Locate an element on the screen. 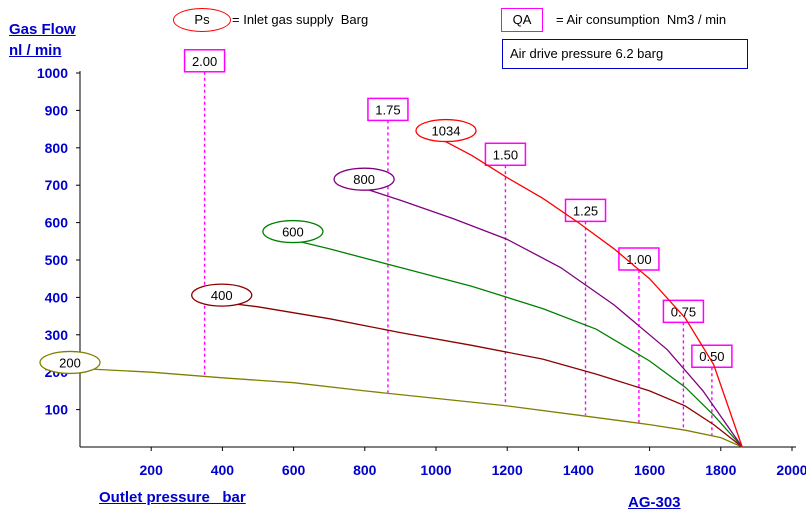 The width and height of the screenshot is (806, 515). x-tick-label: 1200 is located at coordinates (507, 470).